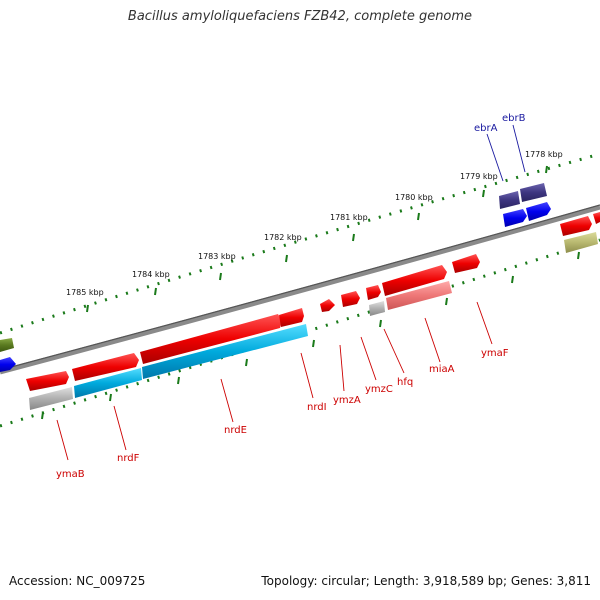  Describe the element at coordinates (128, 458) in the screenshot. I see `gene-label-nrdF: nrdF` at that location.